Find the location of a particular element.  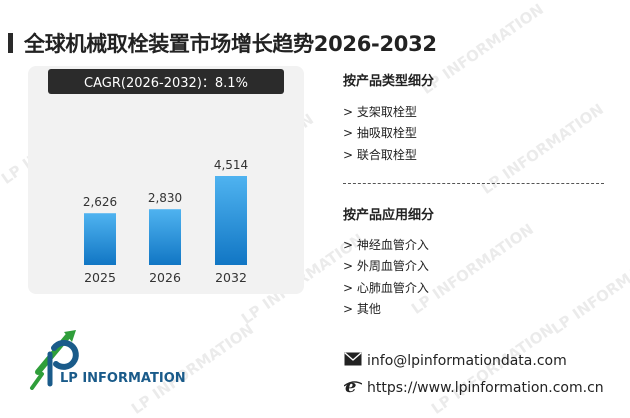

svg-text: e is located at coordinates (350, 386).